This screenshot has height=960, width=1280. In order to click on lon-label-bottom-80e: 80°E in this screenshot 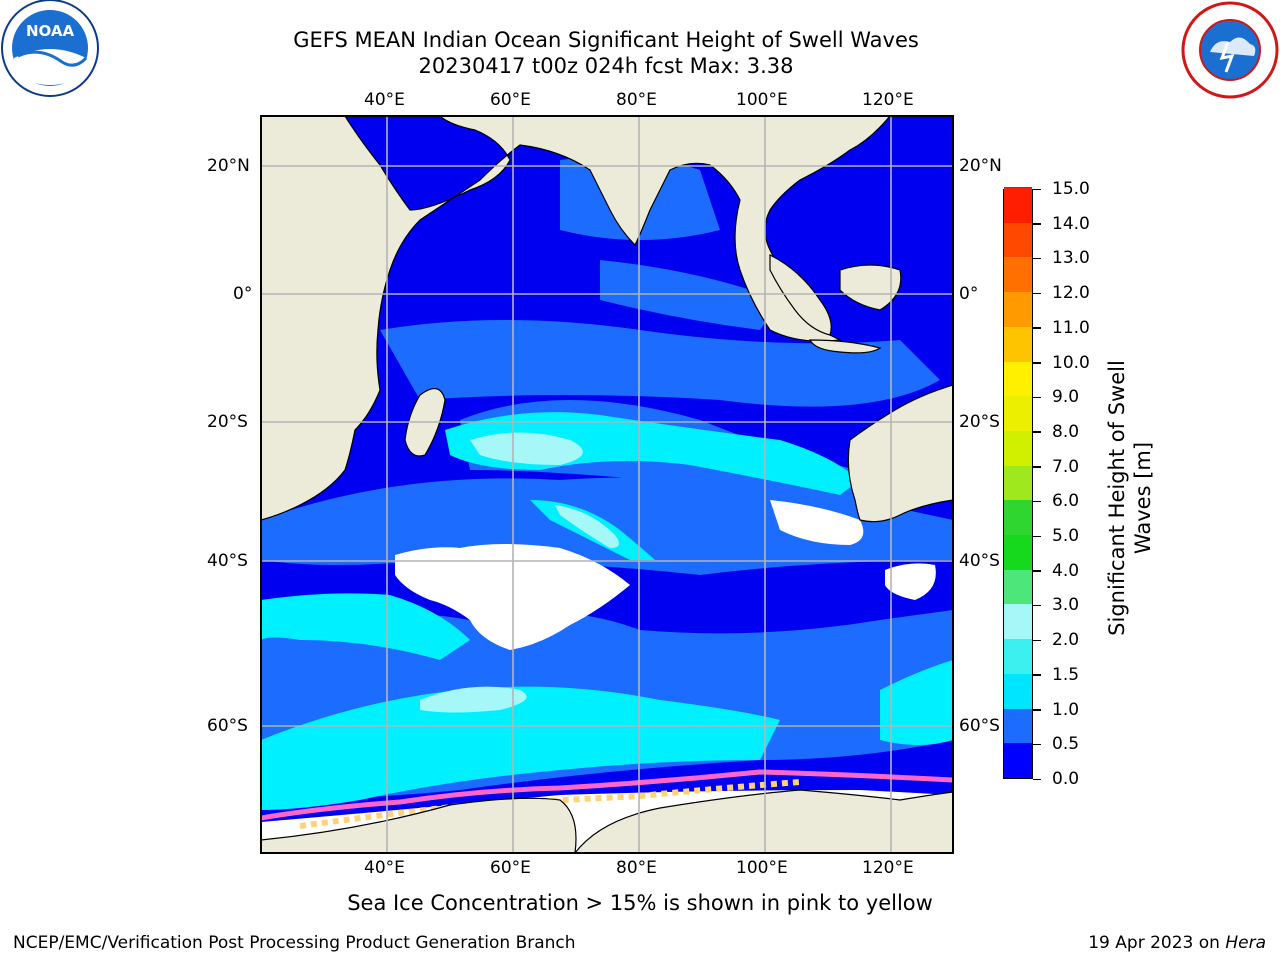, I will do `click(636, 868)`.